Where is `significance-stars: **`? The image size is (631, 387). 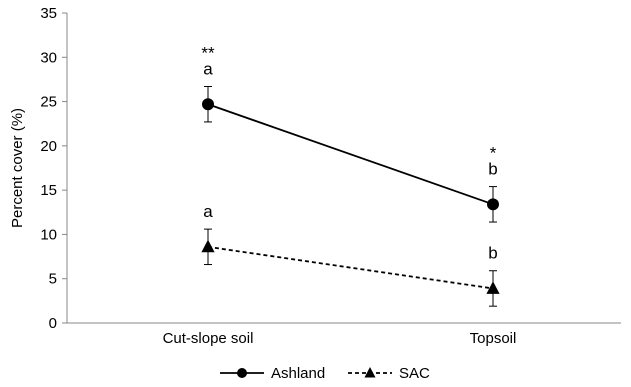
significance-stars: ** is located at coordinates (208, 53).